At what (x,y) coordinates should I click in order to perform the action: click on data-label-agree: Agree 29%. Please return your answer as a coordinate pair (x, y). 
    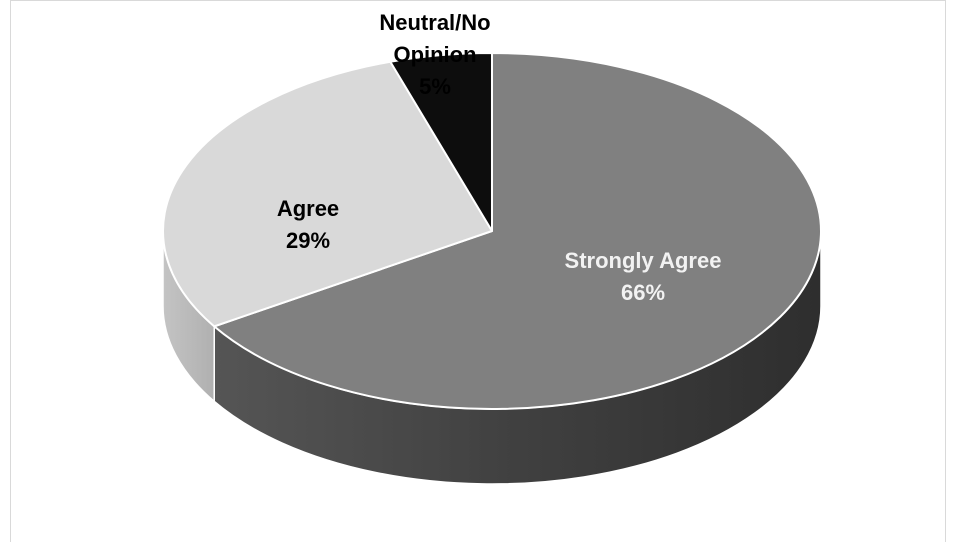
    Looking at the image, I should click on (308, 224).